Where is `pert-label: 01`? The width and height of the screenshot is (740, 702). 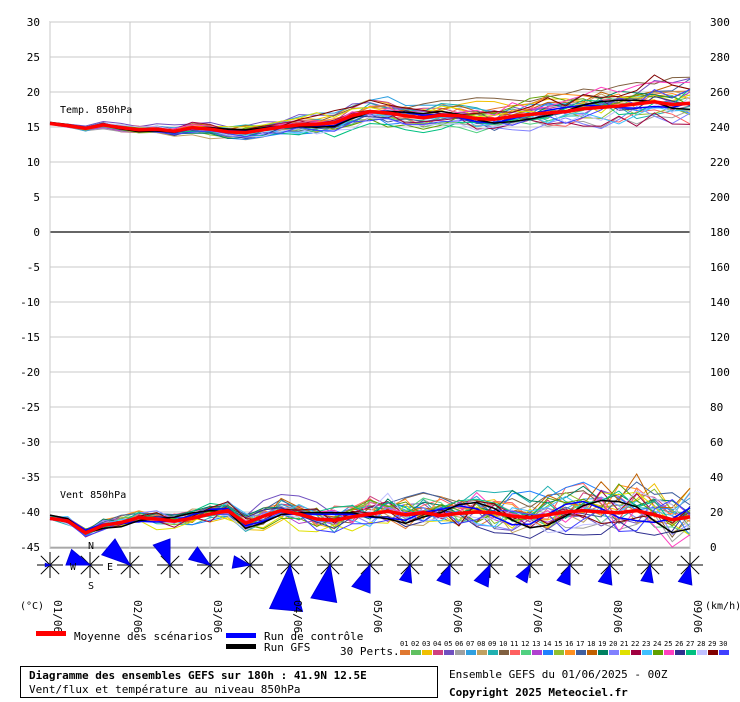 pert-label: 01 is located at coordinates (404, 644).